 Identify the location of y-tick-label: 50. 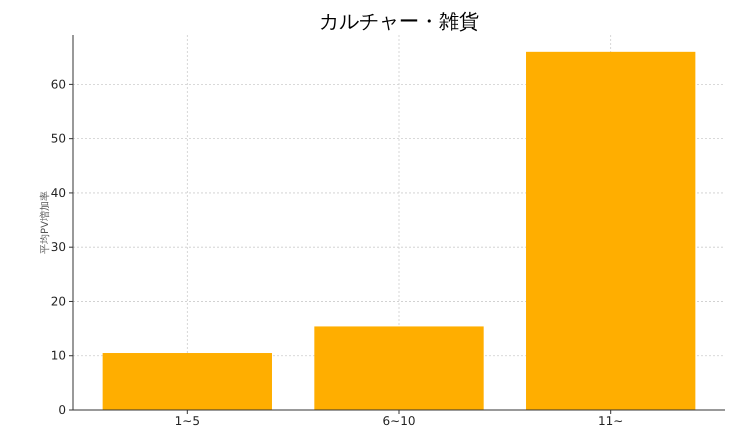
(58, 139).